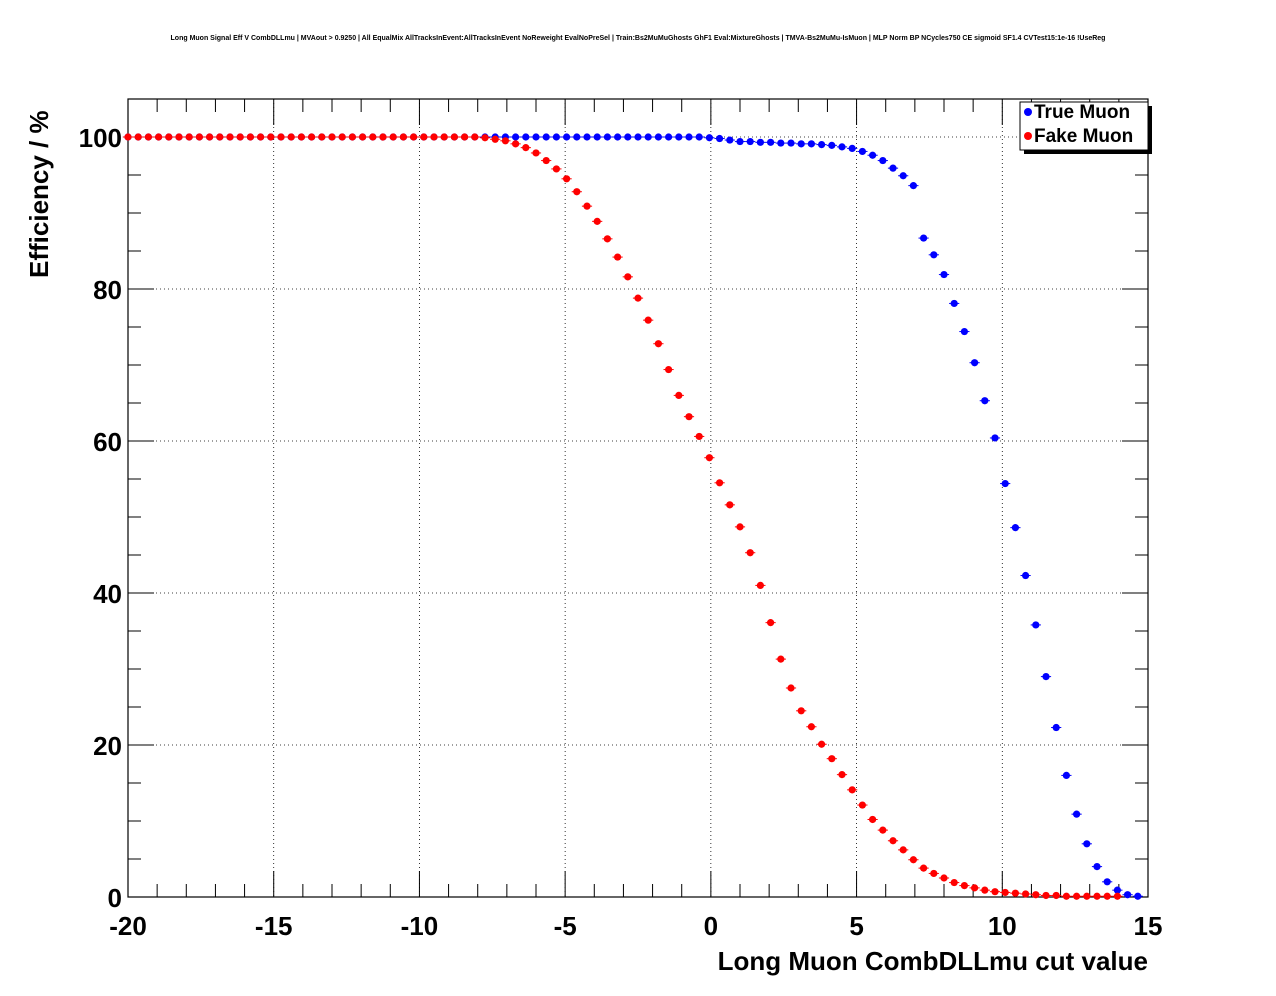 The image size is (1276, 996). I want to click on legend-box, so click(1084, 126).